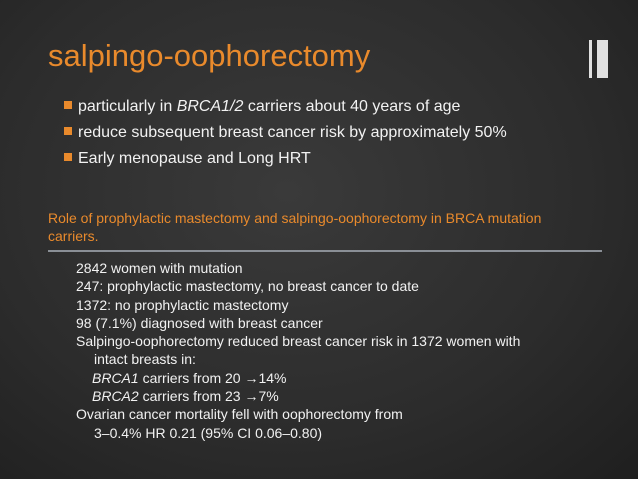 This screenshot has width=638, height=479. Describe the element at coordinates (145, 359) in the screenshot. I see `text-run: intact breasts in:` at that location.